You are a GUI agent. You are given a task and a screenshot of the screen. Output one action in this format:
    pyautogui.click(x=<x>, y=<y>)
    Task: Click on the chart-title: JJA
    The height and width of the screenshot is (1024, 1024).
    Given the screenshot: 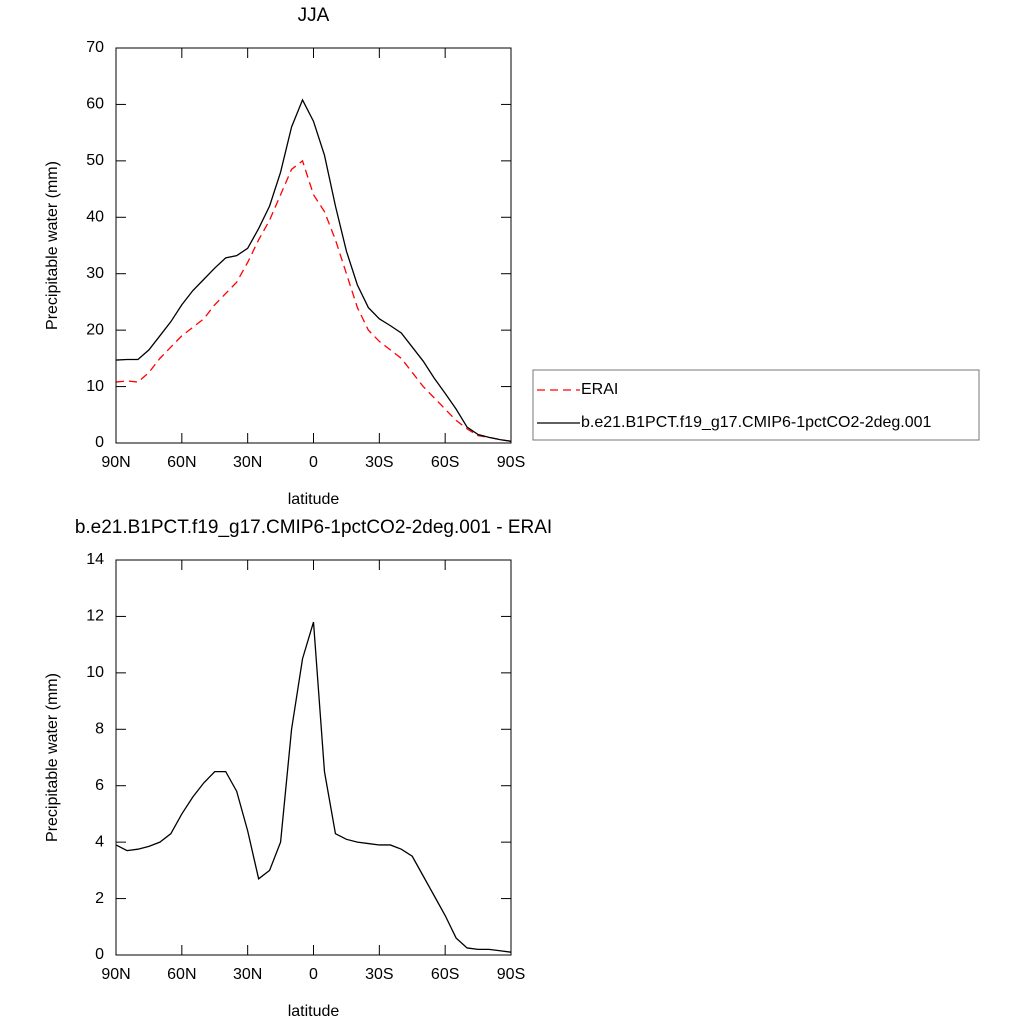 What is the action you would take?
    pyautogui.click(x=314, y=15)
    